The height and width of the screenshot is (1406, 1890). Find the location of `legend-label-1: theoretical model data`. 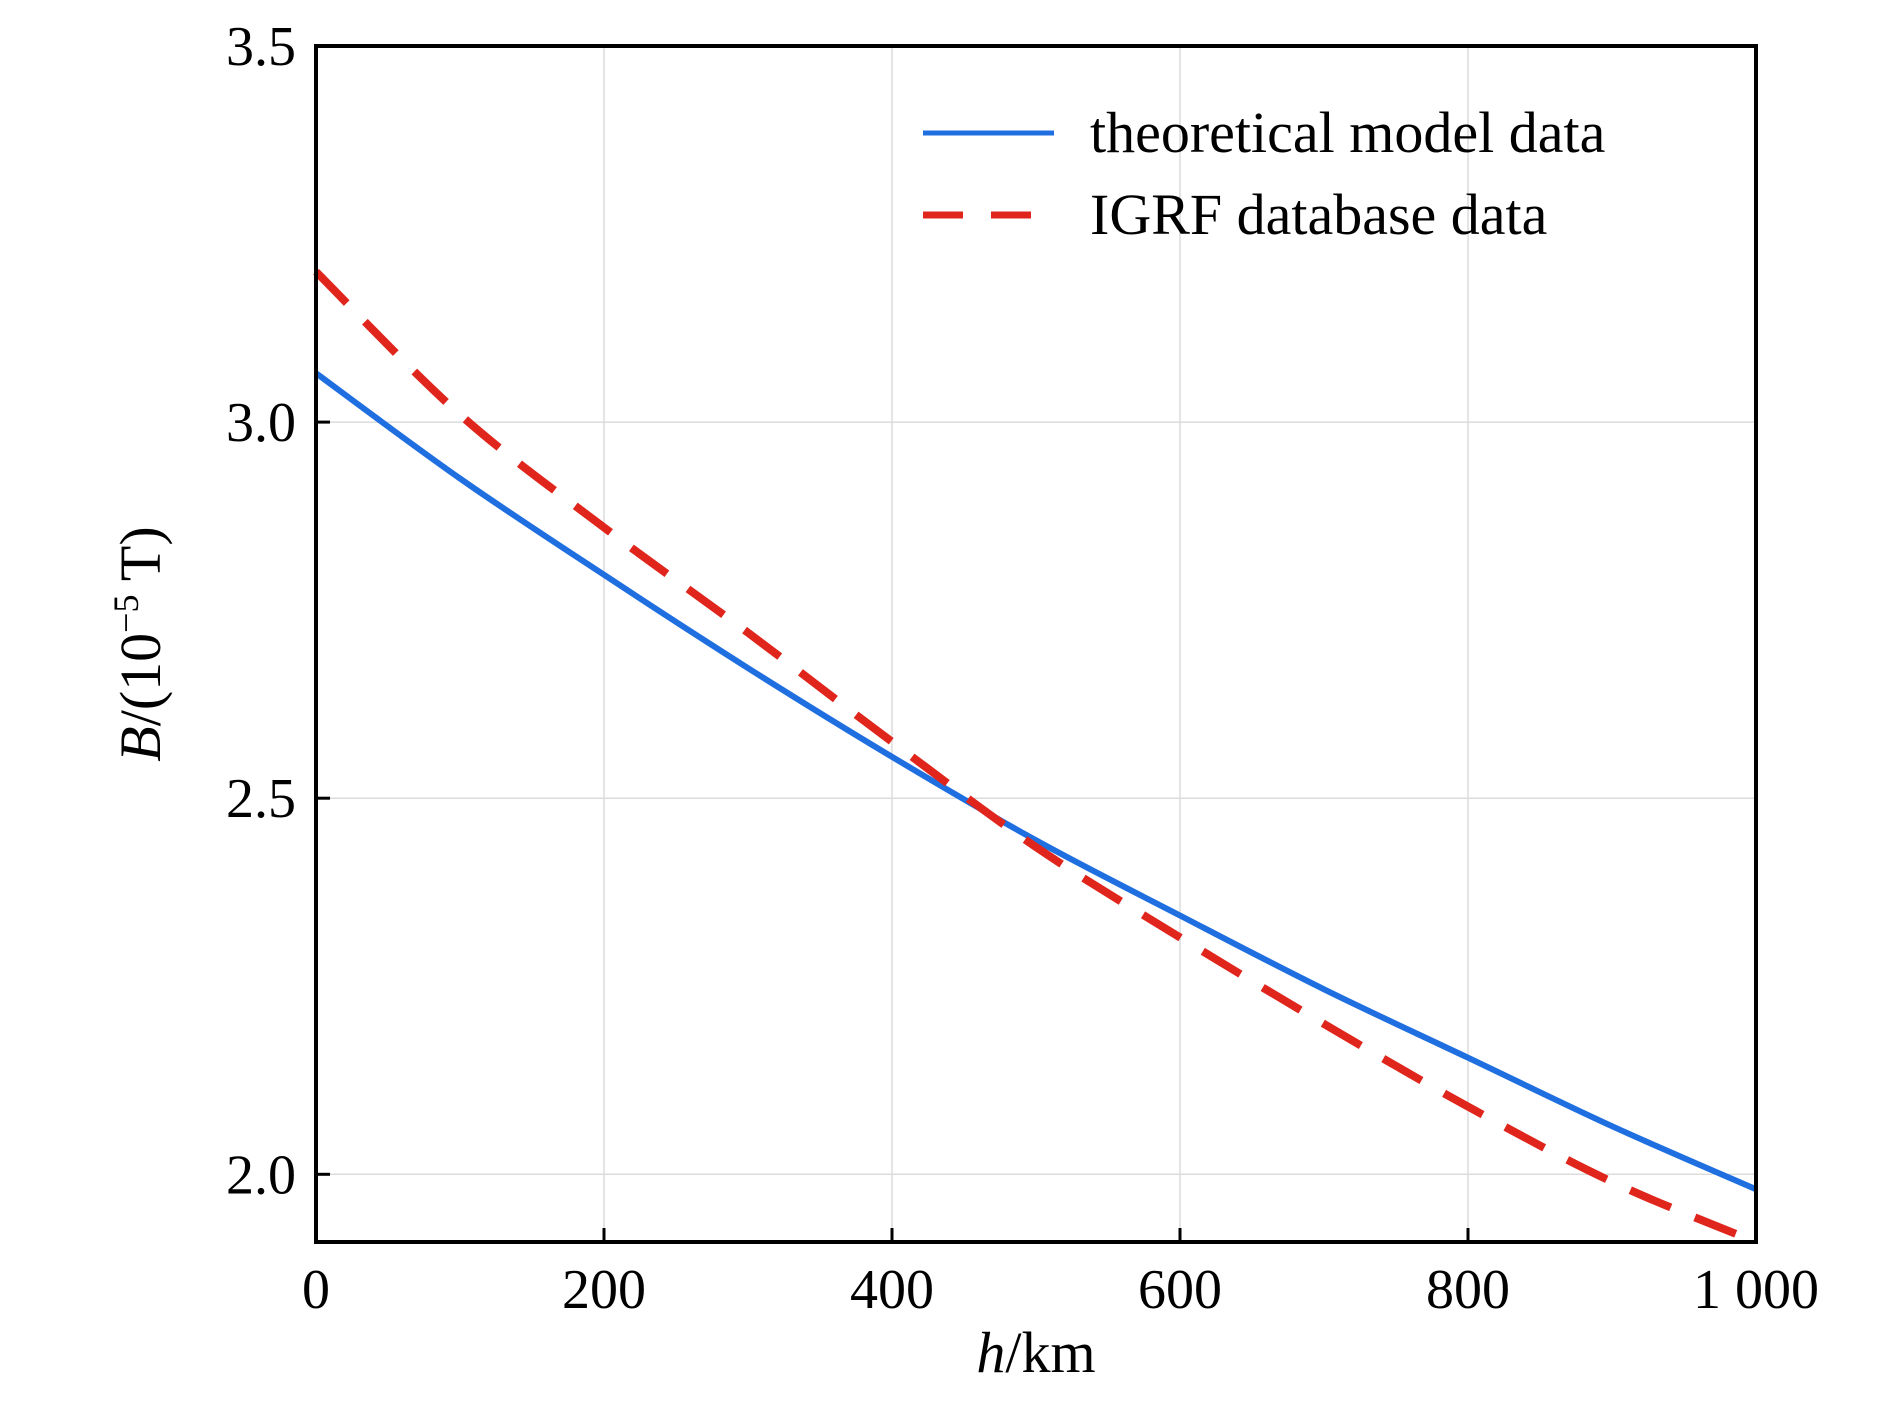

legend-label-1: theoretical model data is located at coordinates (1347, 132).